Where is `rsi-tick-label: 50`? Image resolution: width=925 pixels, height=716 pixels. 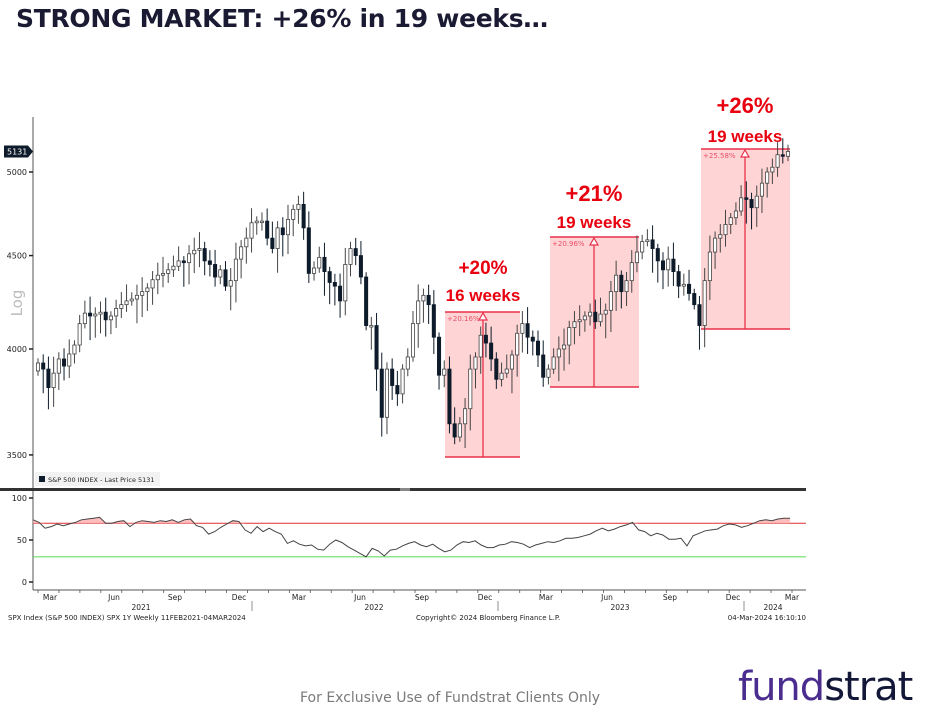
rsi-tick-label: 50 is located at coordinates (22, 540).